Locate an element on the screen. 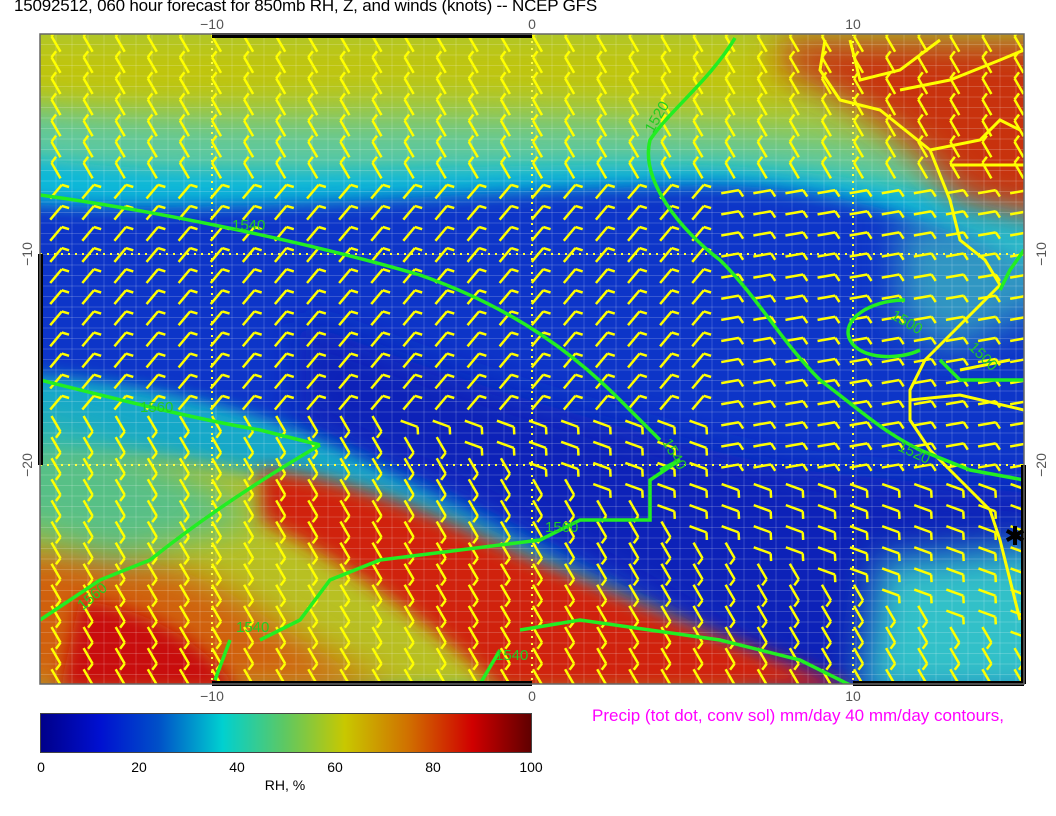 This screenshot has height=816, width=1056. x-tick-top: 10 is located at coordinates (853, 24).